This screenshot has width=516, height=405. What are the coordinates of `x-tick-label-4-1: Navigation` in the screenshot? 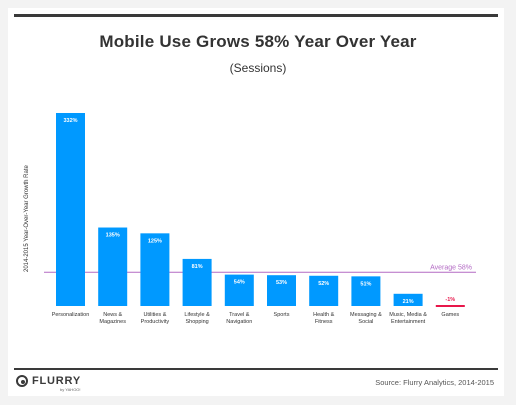 It's located at (239, 322).